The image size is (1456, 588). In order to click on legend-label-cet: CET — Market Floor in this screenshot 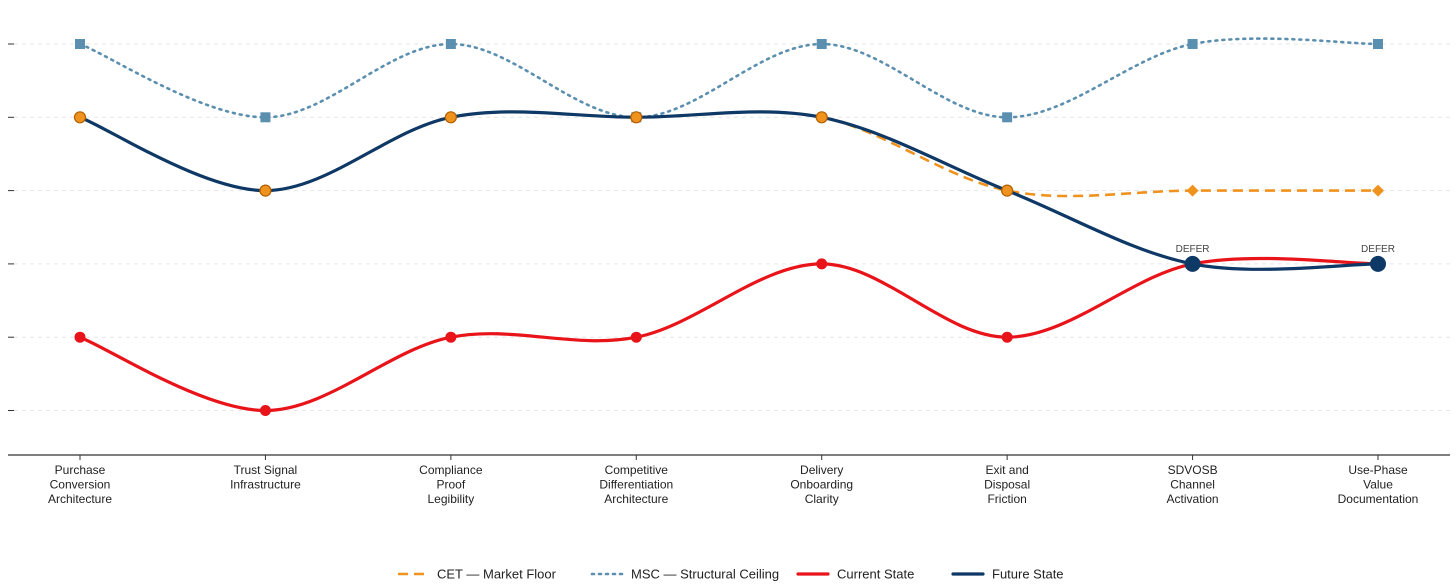, I will do `click(497, 574)`.